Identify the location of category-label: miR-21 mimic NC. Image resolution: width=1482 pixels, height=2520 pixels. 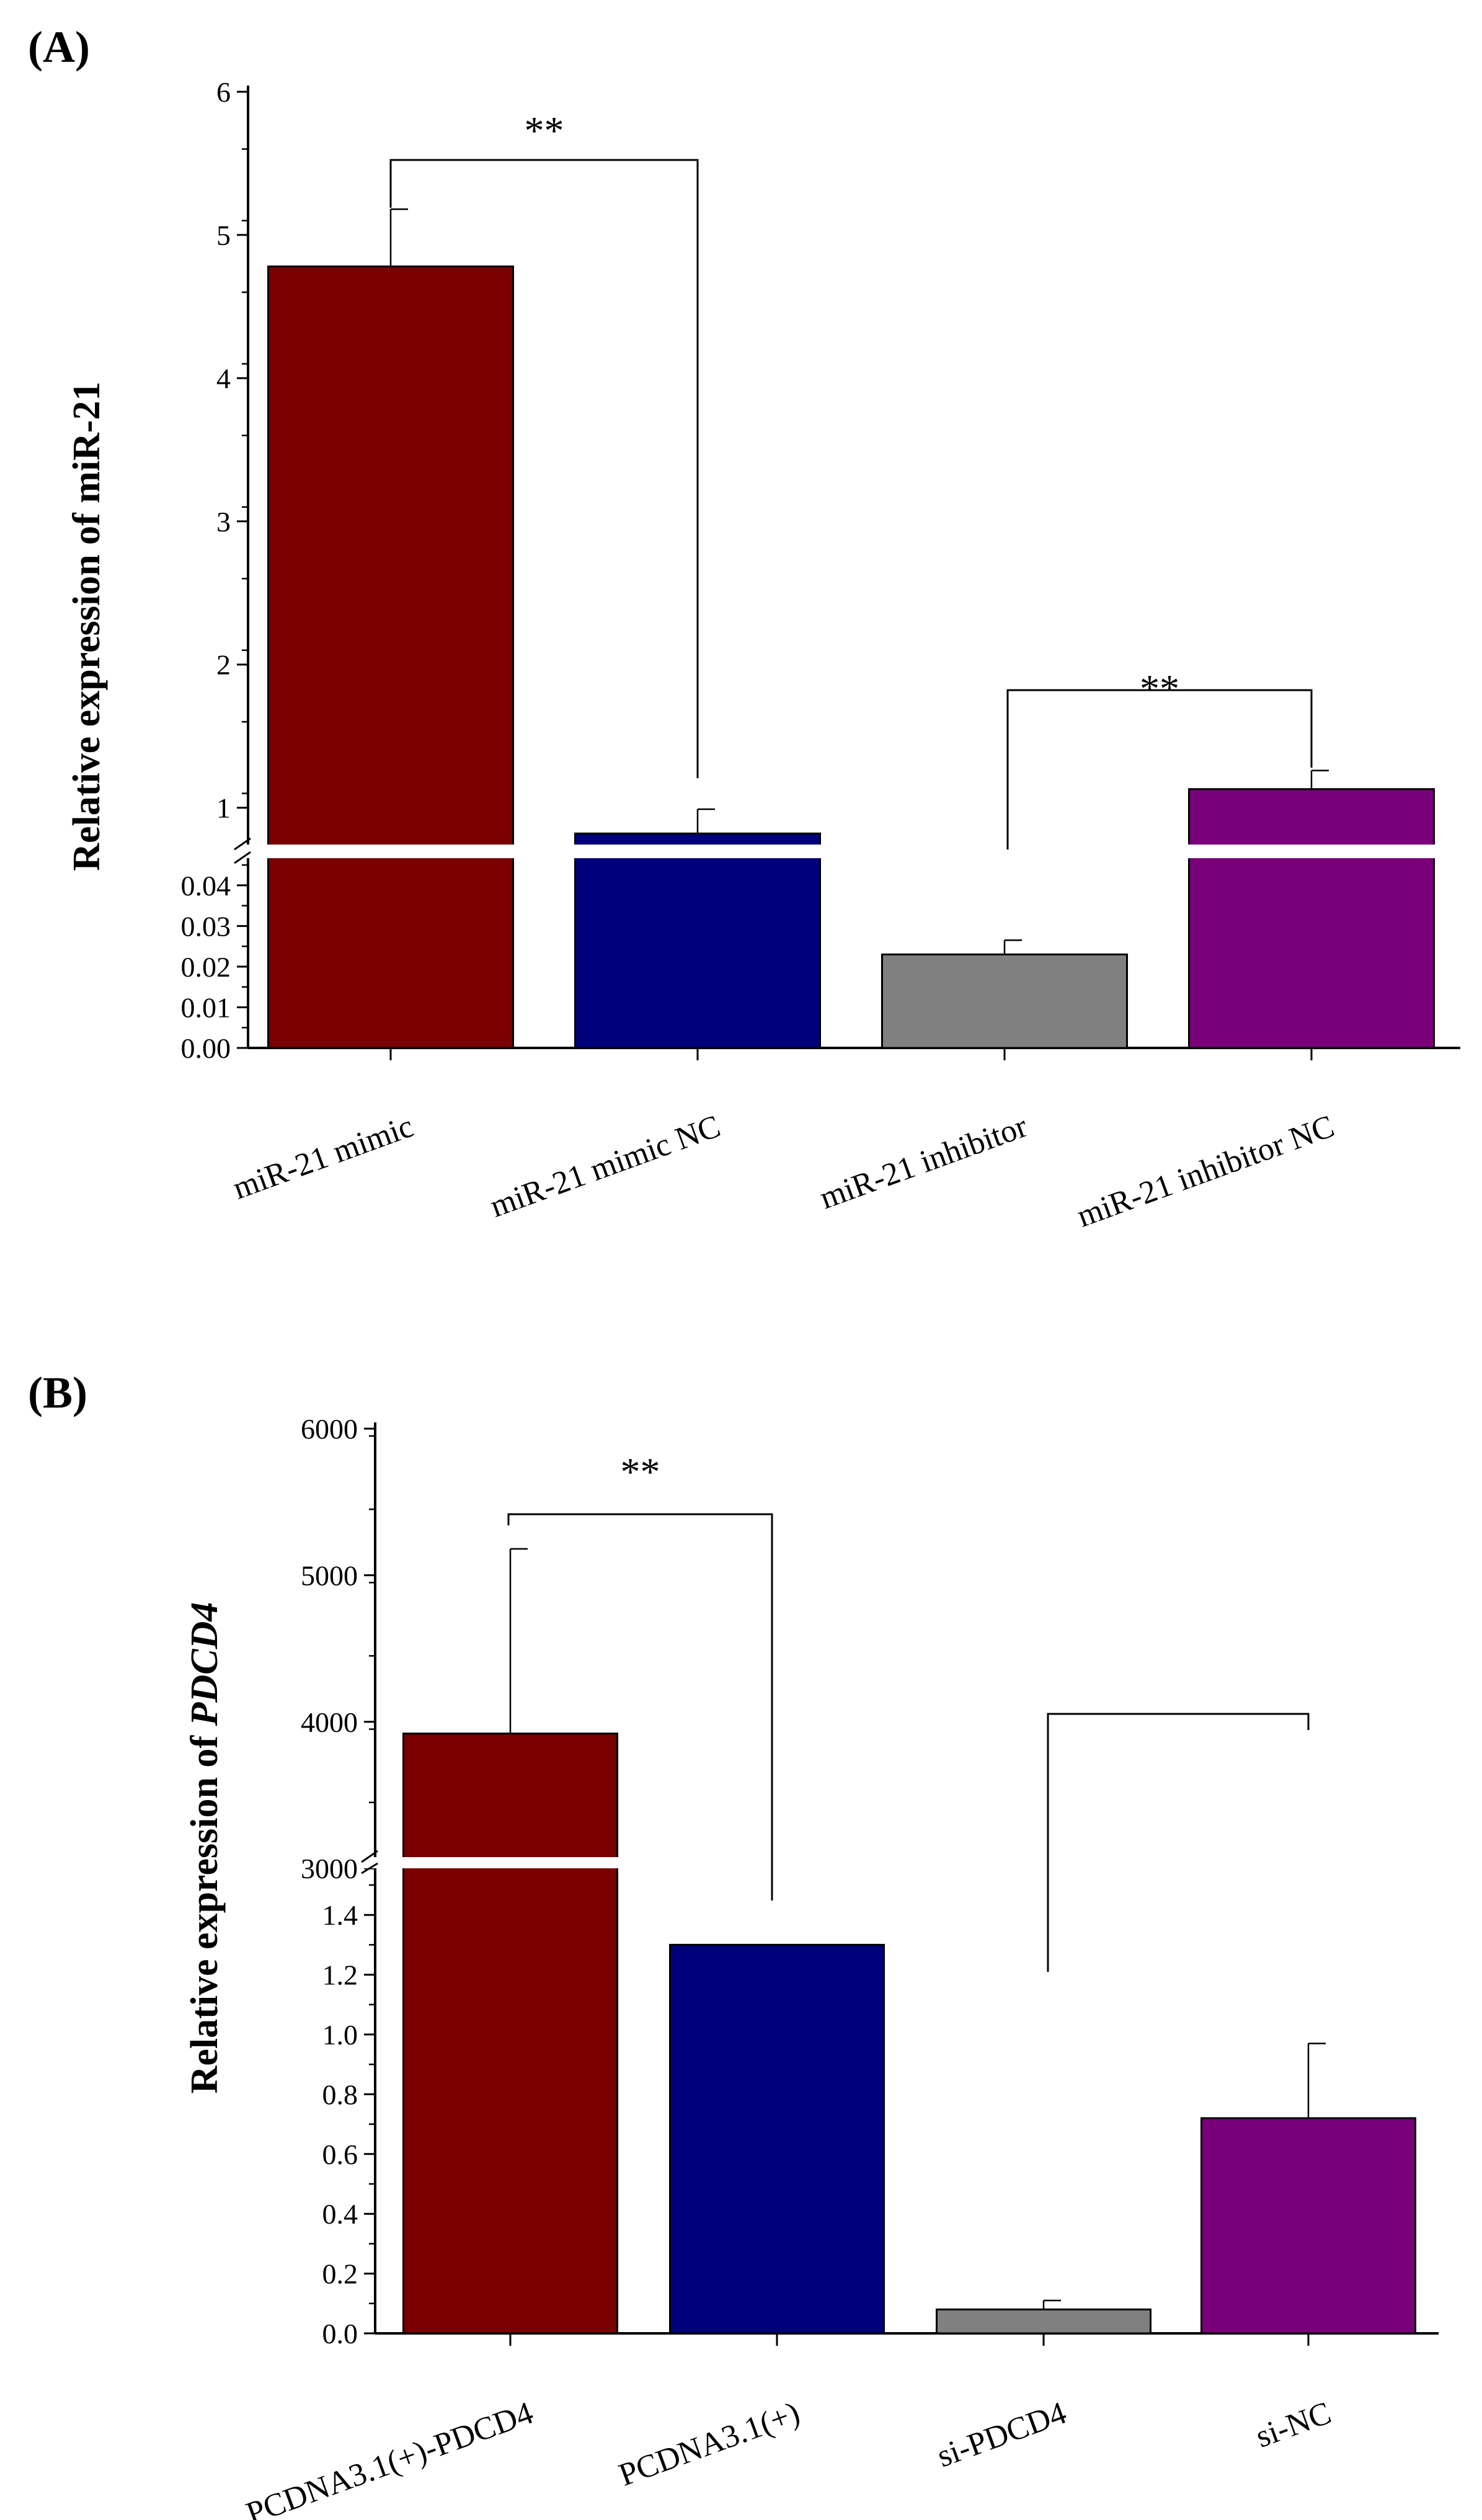
(605, 1167).